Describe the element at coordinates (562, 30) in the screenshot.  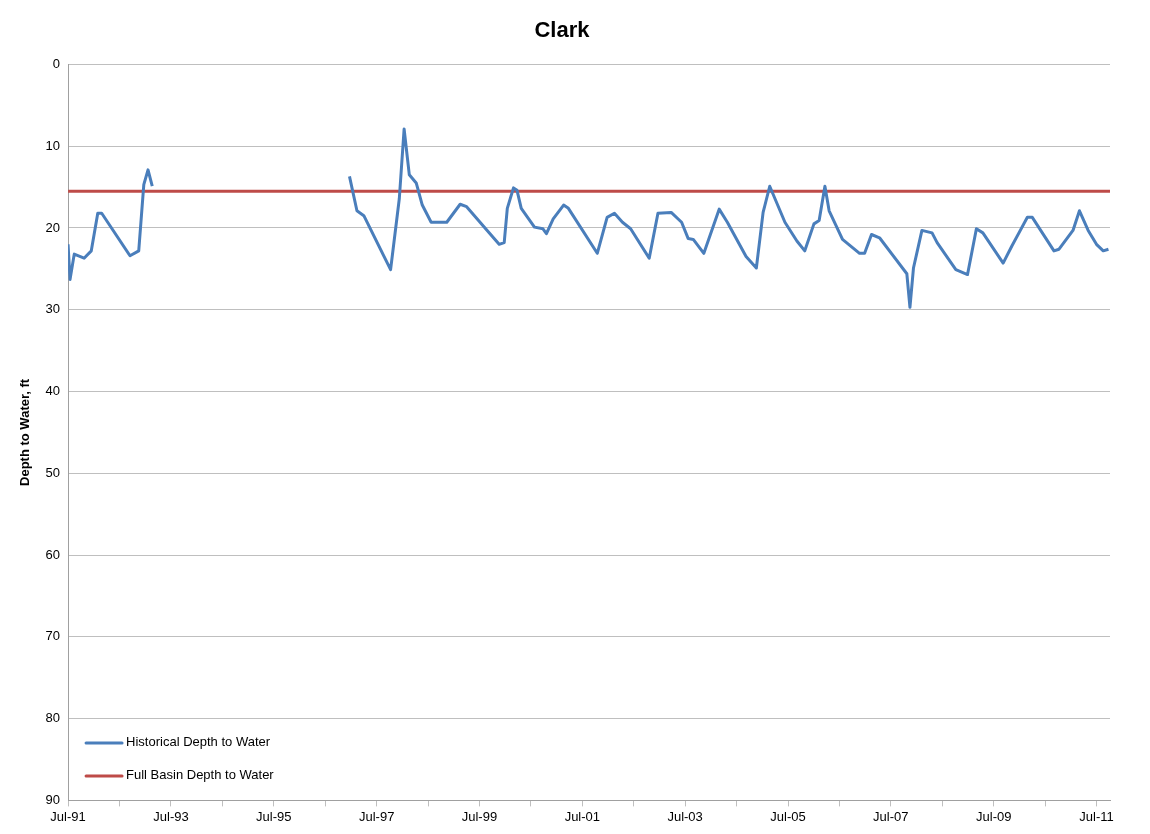
I see `chart-title: Clark` at that location.